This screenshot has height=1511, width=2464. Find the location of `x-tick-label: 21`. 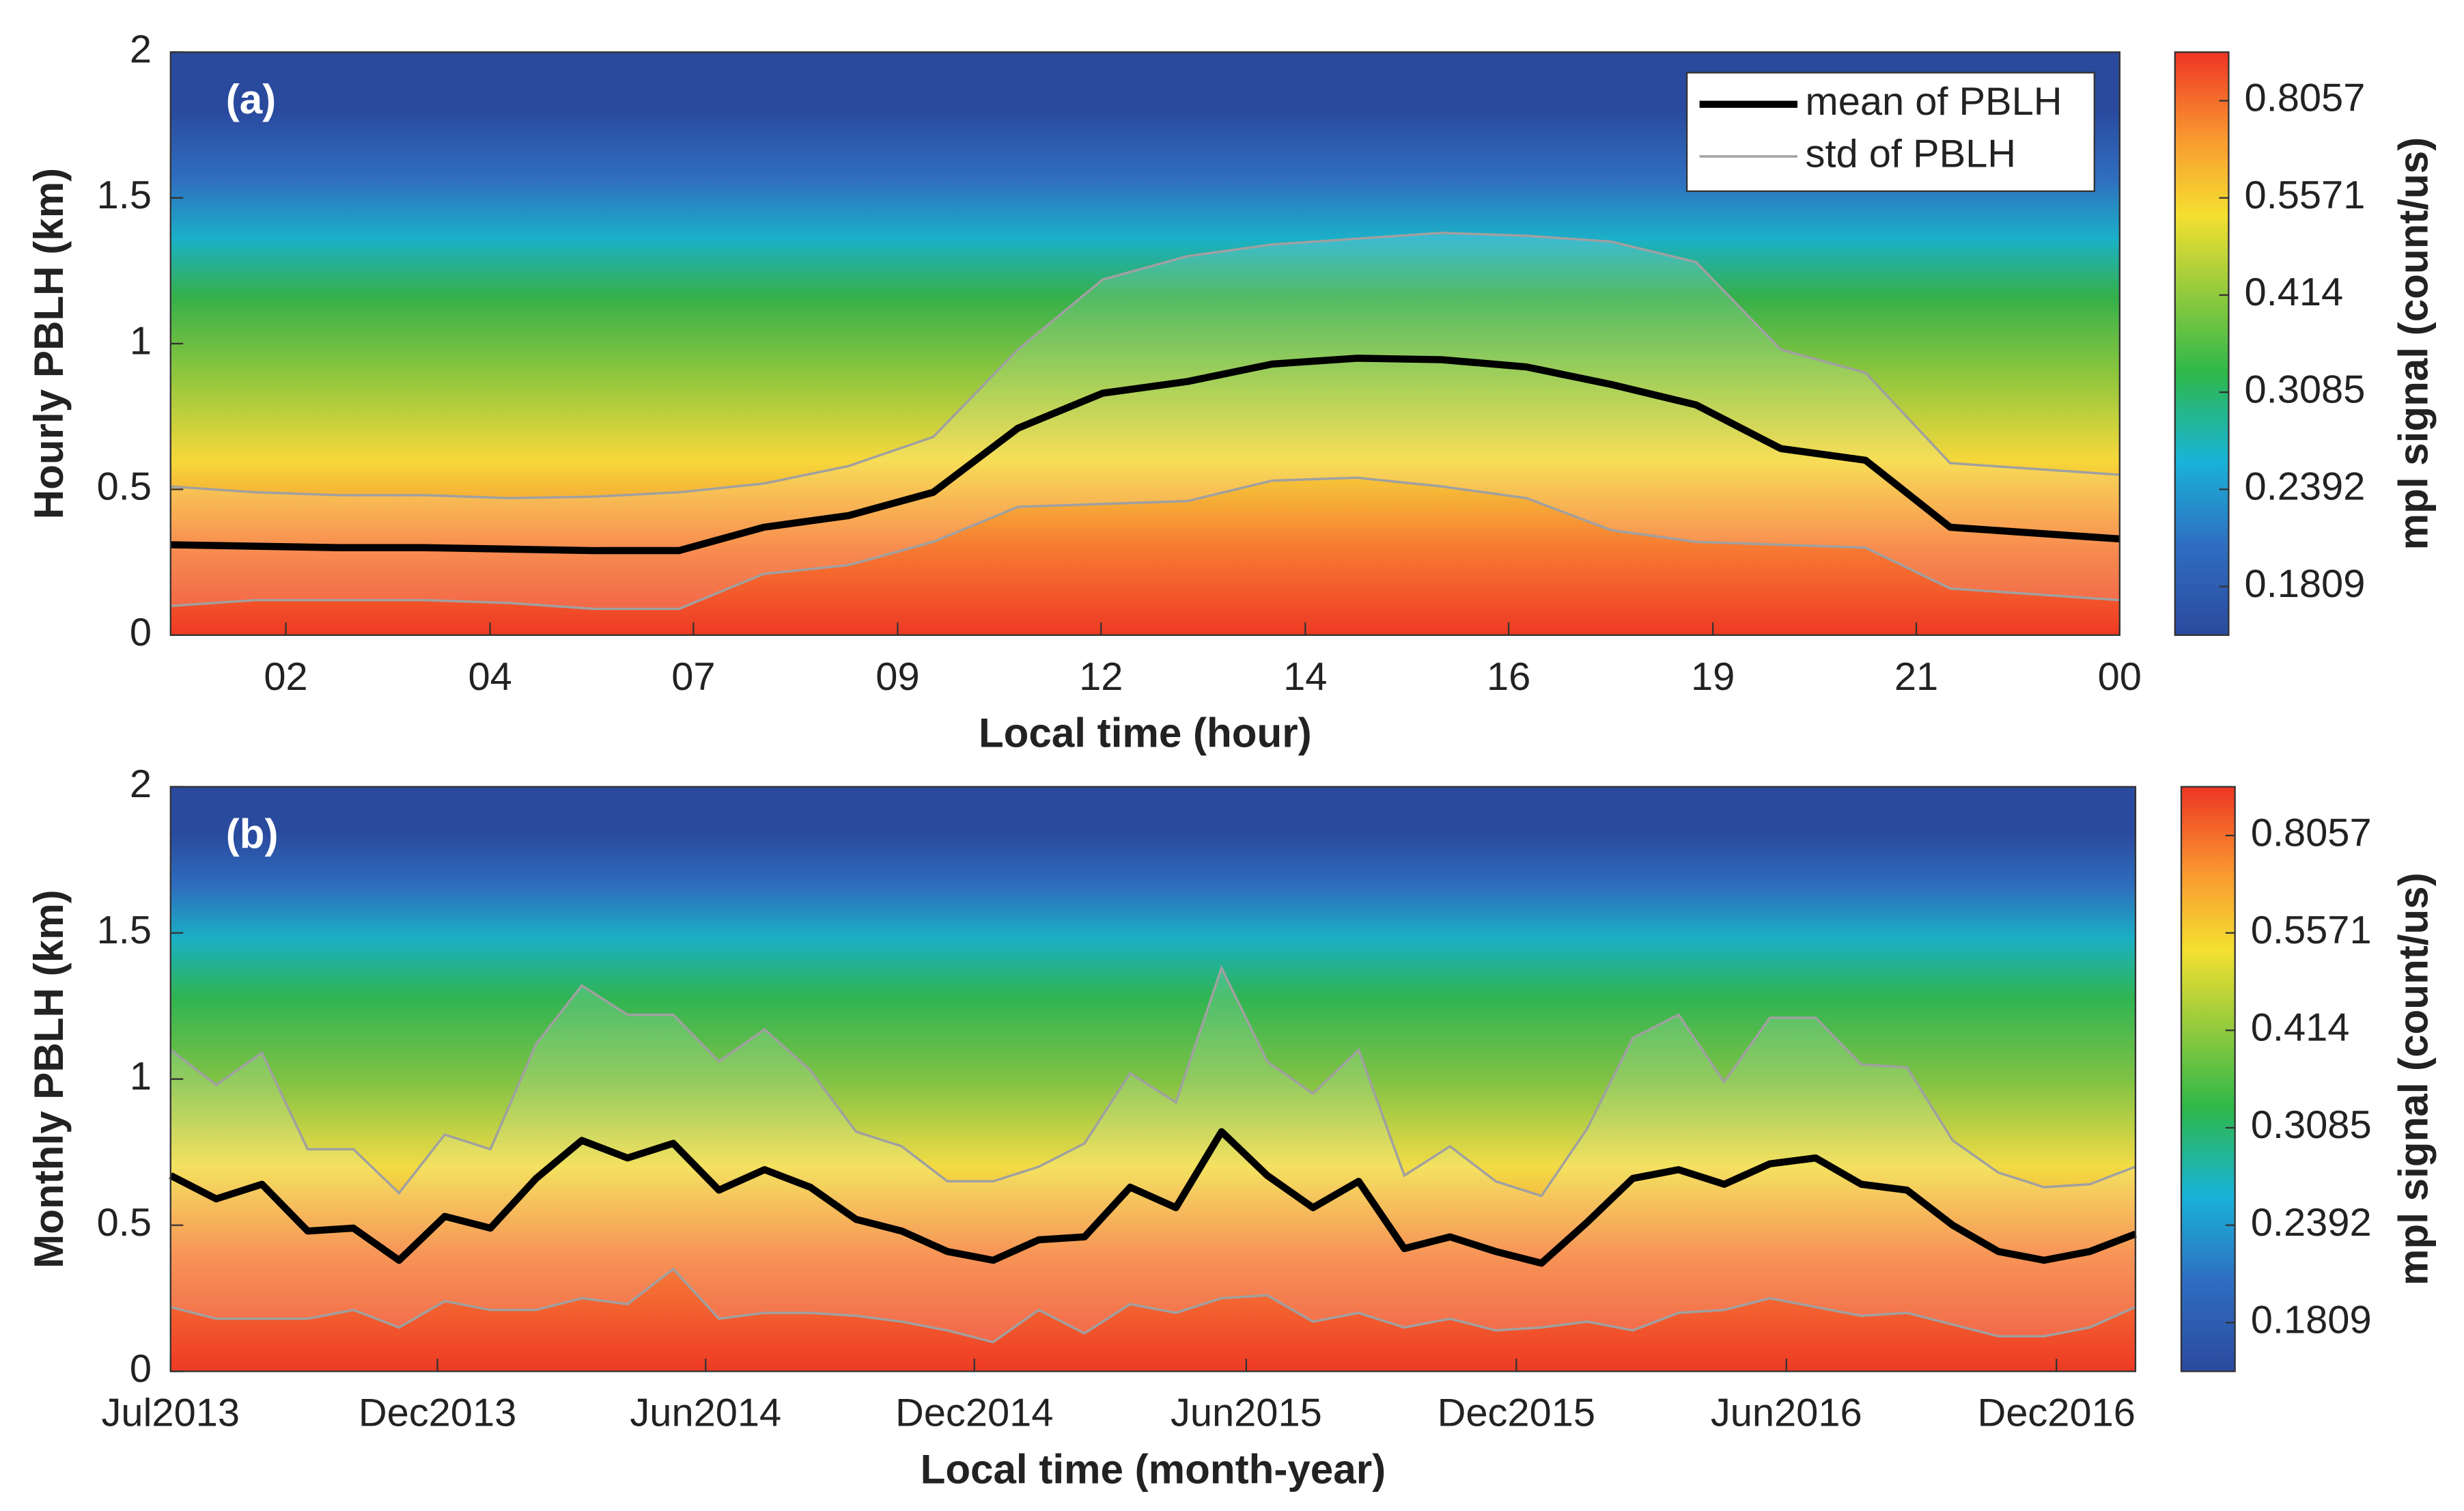

x-tick-label: 21 is located at coordinates (1916, 677).